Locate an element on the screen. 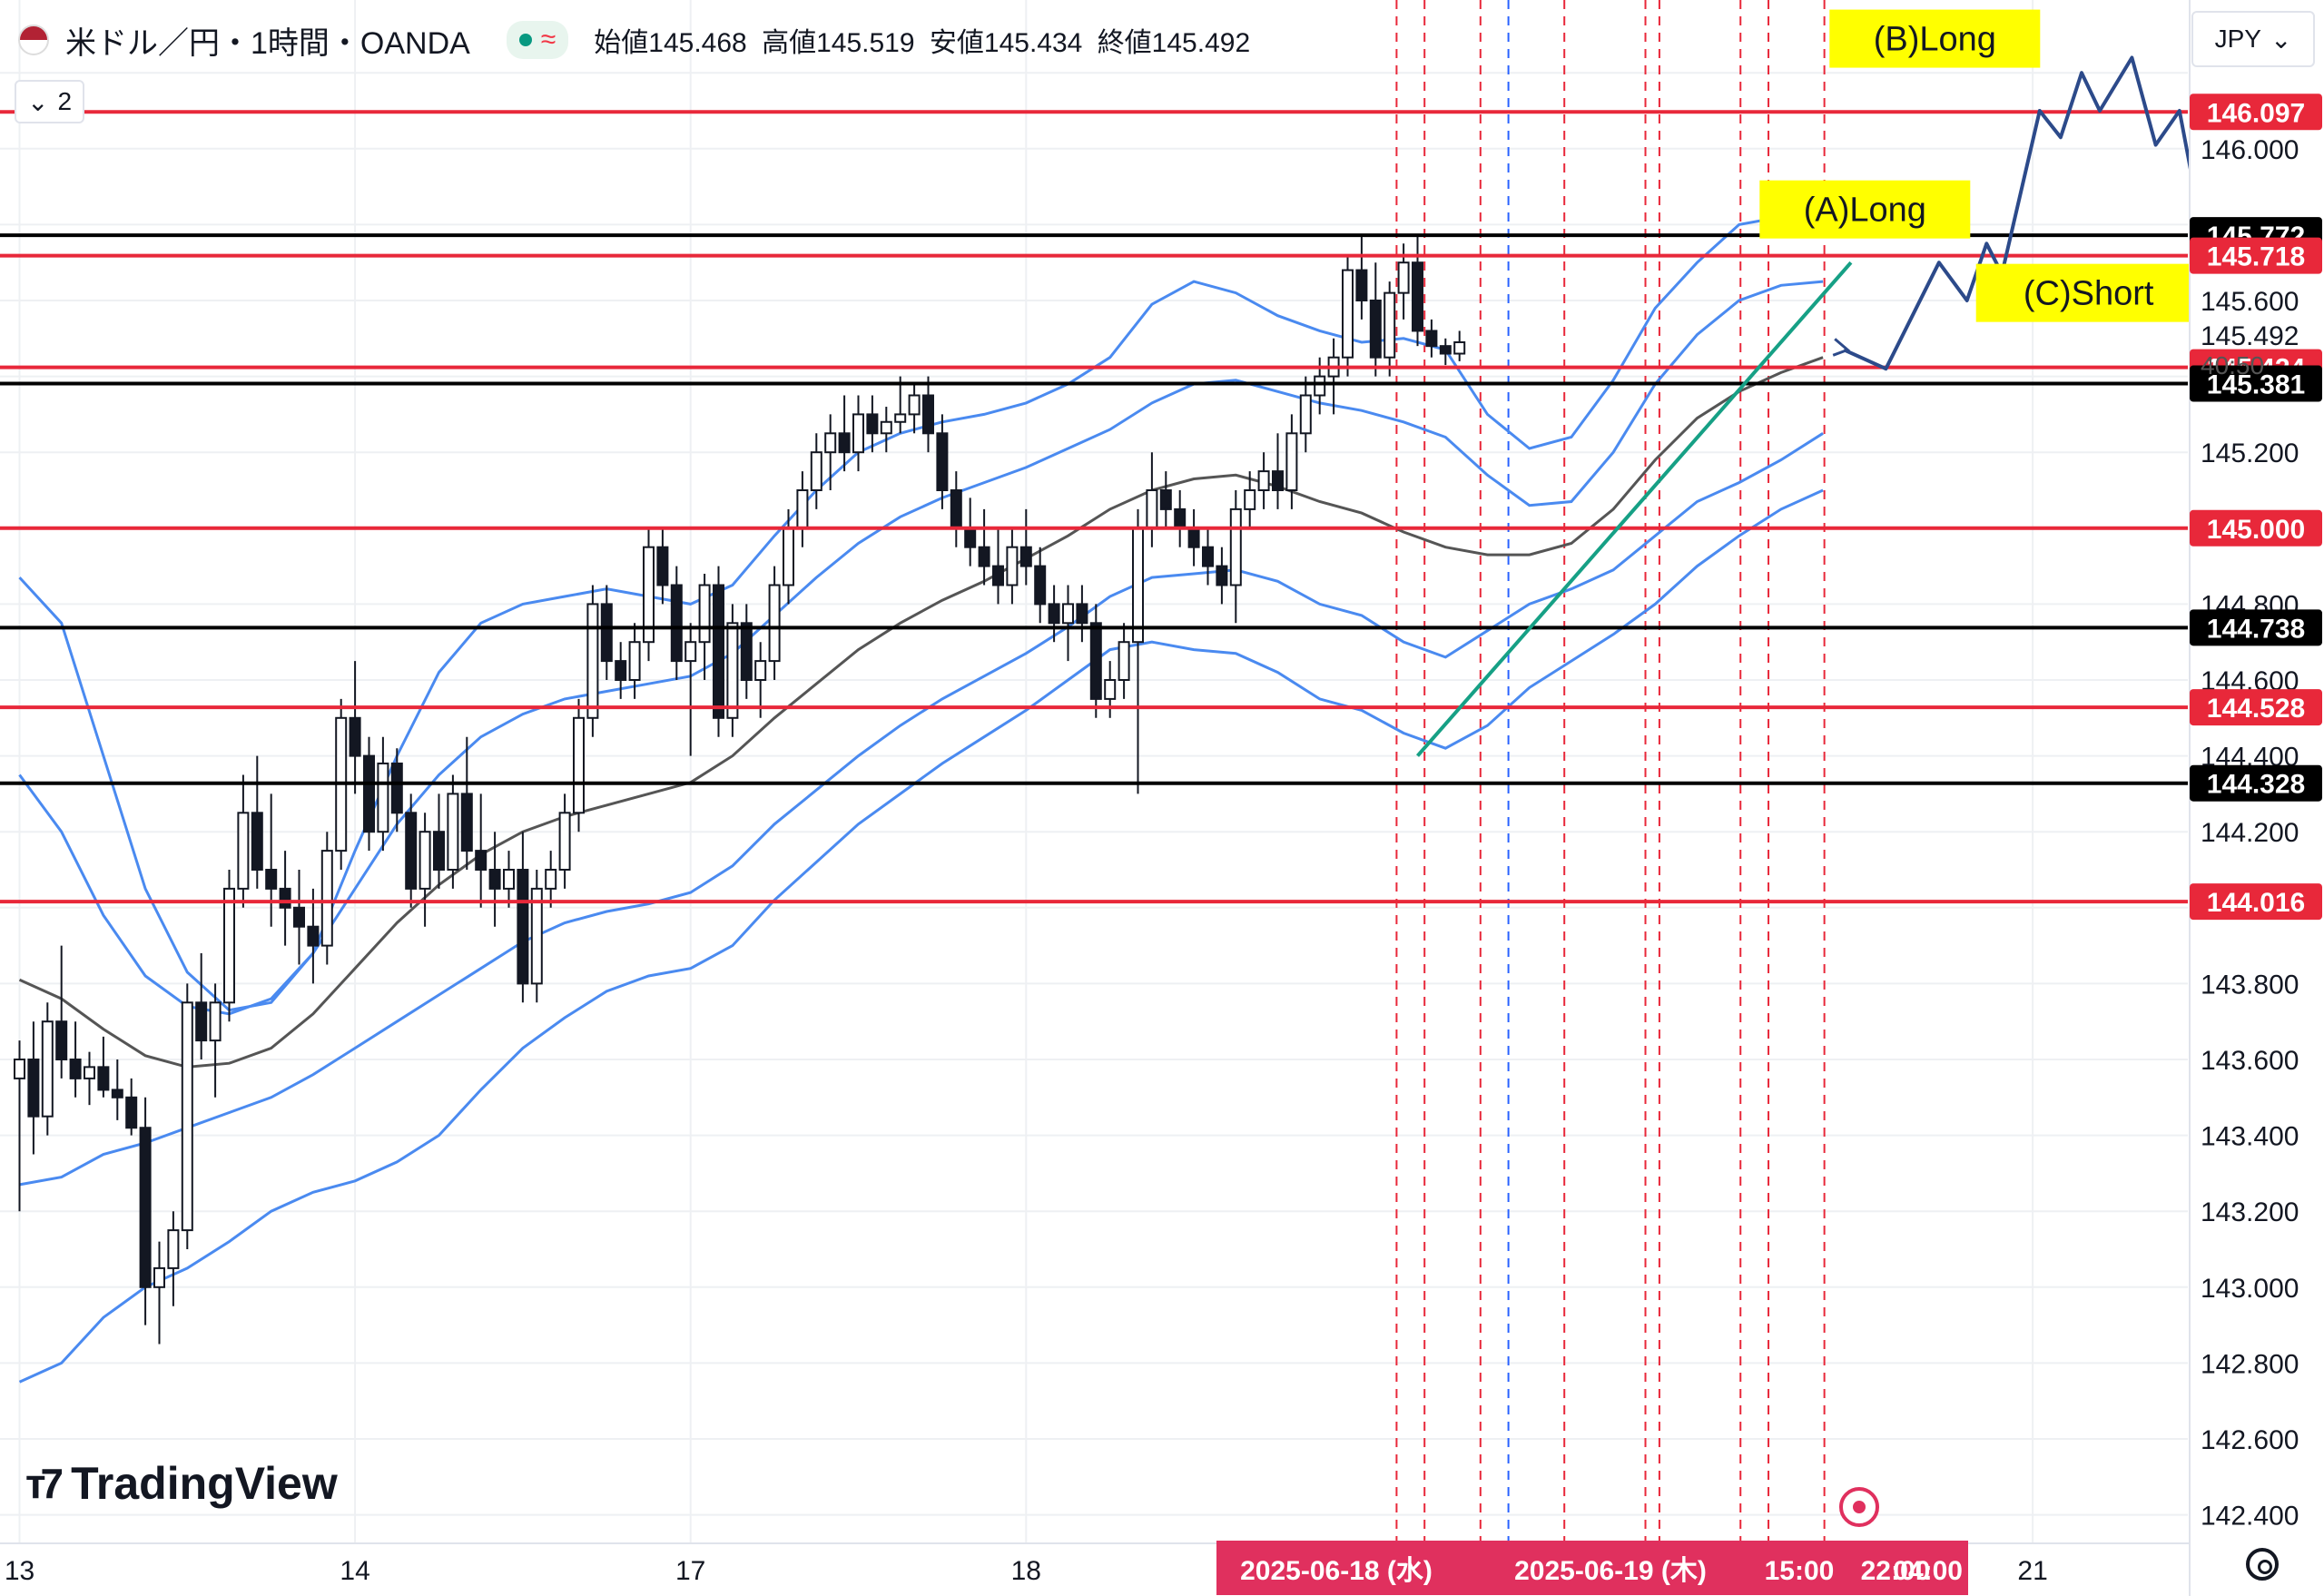 The width and height of the screenshot is (2324, 1596). flag-icon is located at coordinates (33, 40).